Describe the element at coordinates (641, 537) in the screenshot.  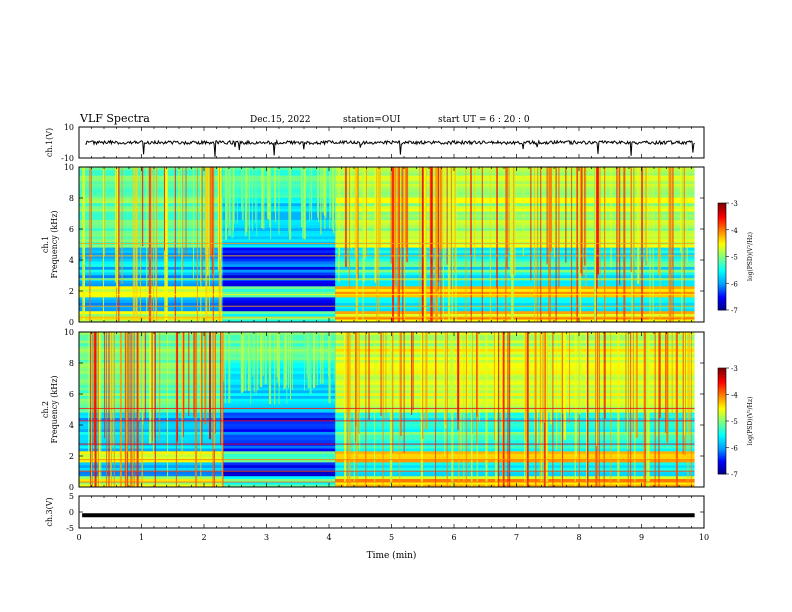
I see `time-tick-label: 9` at that location.